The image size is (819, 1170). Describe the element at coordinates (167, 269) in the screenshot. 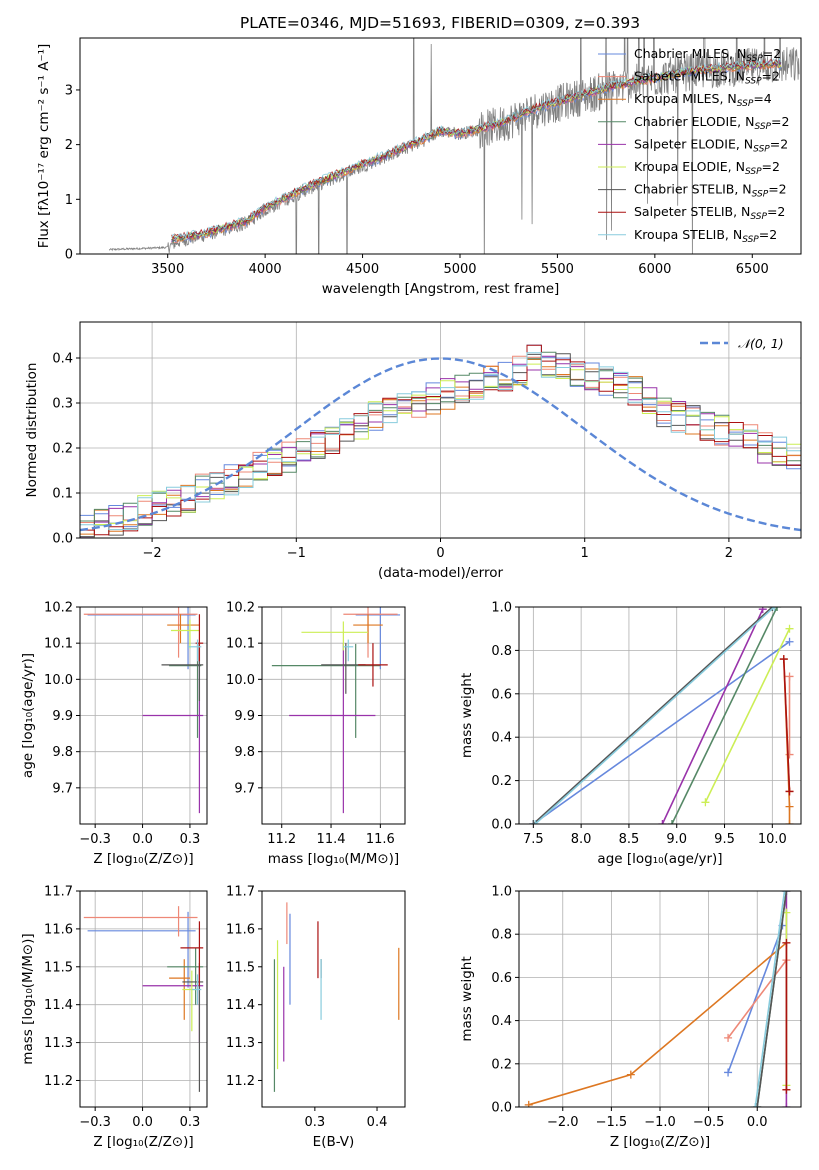

I see `x-tick-label: 3500` at that location.